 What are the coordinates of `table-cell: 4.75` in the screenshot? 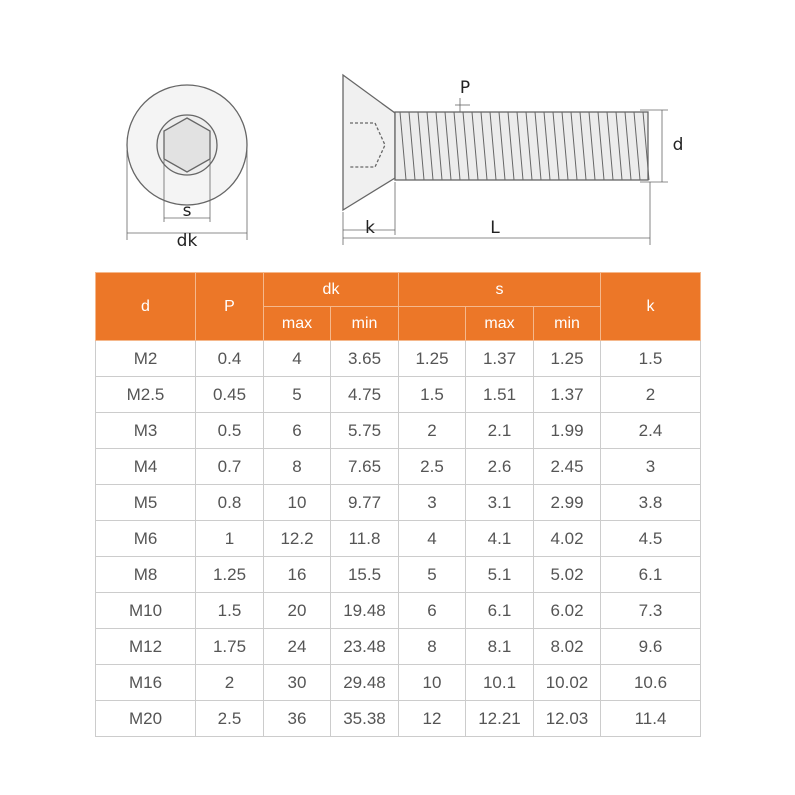 It's located at (364, 394).